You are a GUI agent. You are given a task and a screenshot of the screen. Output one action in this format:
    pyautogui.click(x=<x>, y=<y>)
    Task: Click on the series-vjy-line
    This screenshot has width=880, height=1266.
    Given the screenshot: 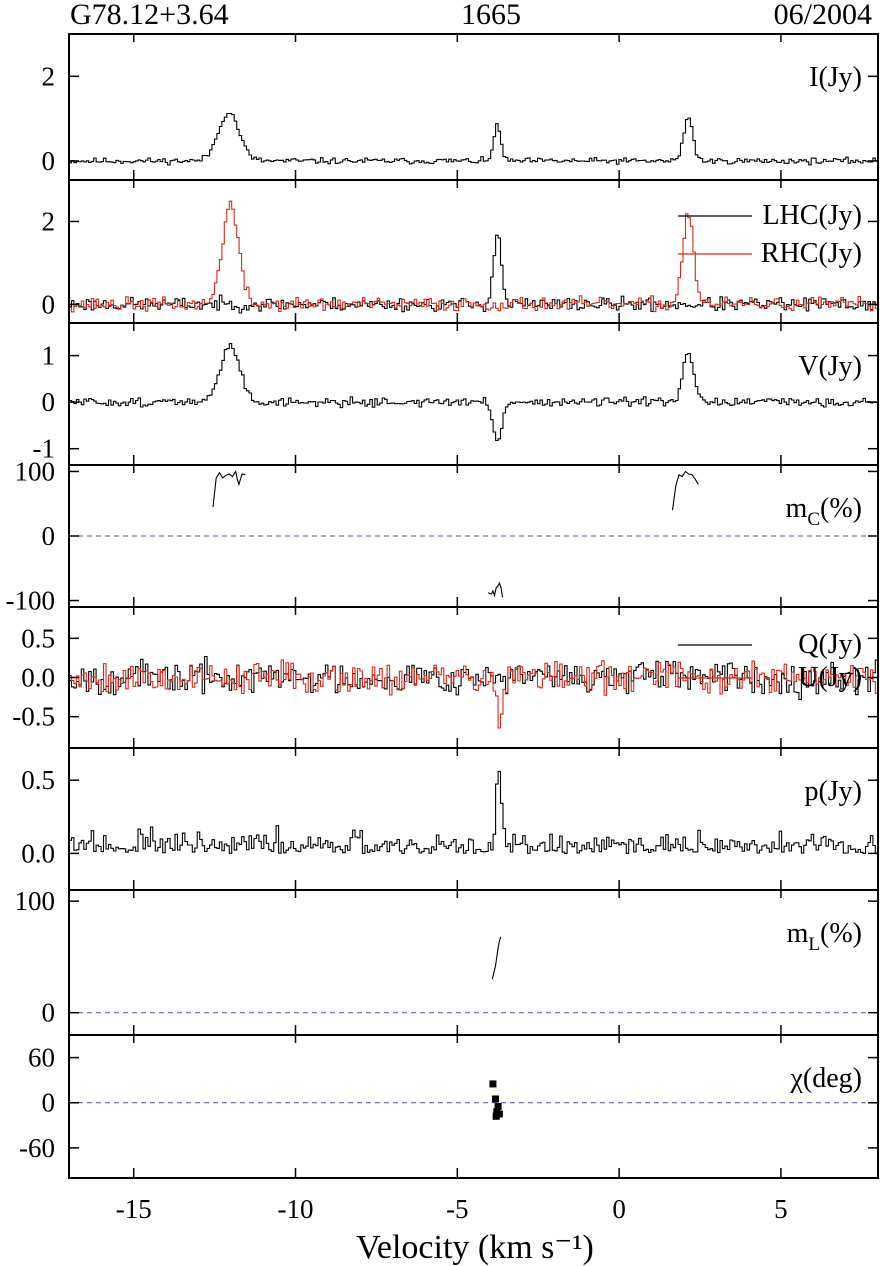 What is the action you would take?
    pyautogui.click(x=474, y=392)
    